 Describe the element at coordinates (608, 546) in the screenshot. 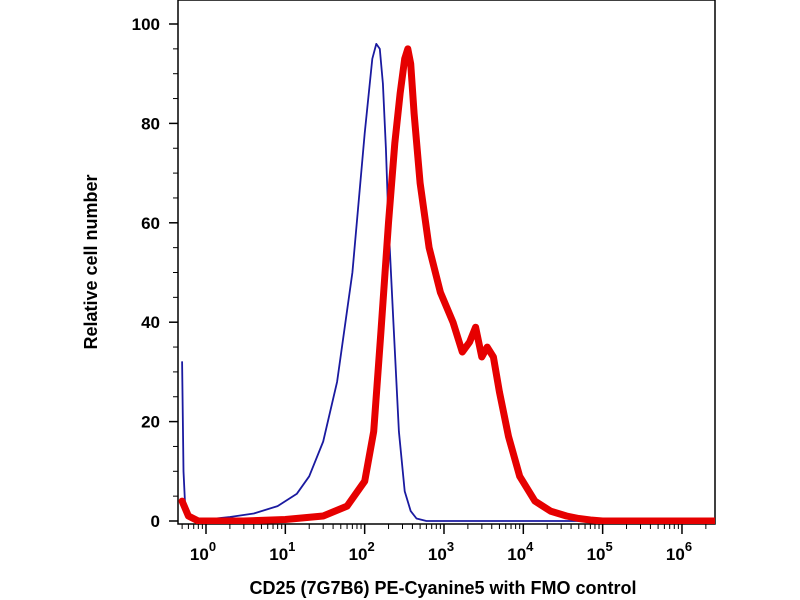

I see `x-tick-exponent: 5` at that location.